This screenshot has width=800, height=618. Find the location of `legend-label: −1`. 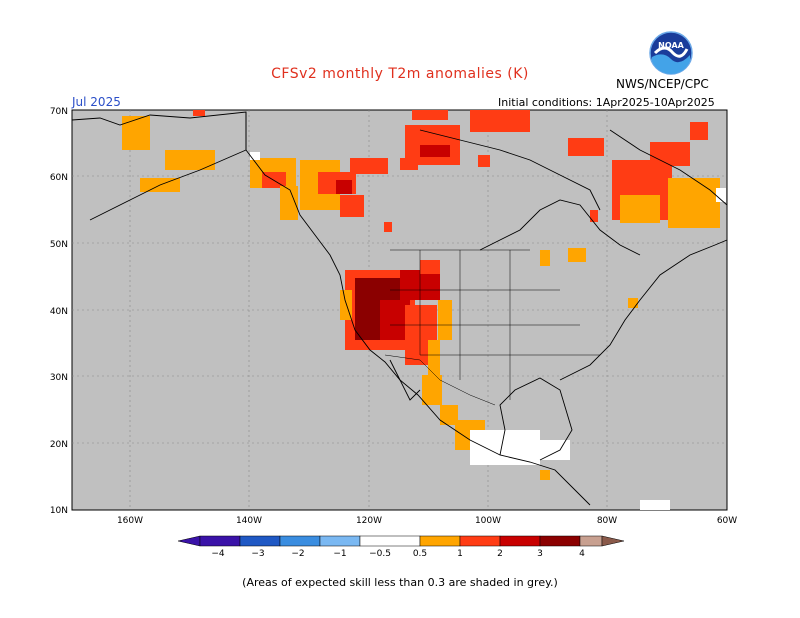

legend-label: −1 is located at coordinates (339, 554).